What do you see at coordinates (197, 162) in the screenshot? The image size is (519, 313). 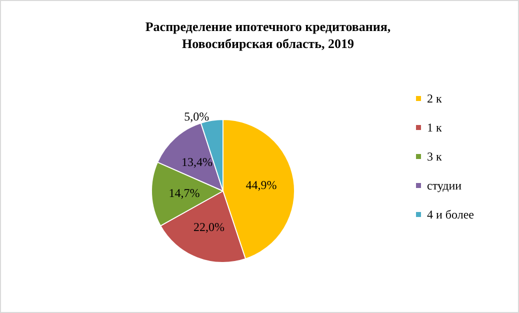 I see `data-label: 13,4%` at bounding box center [197, 162].